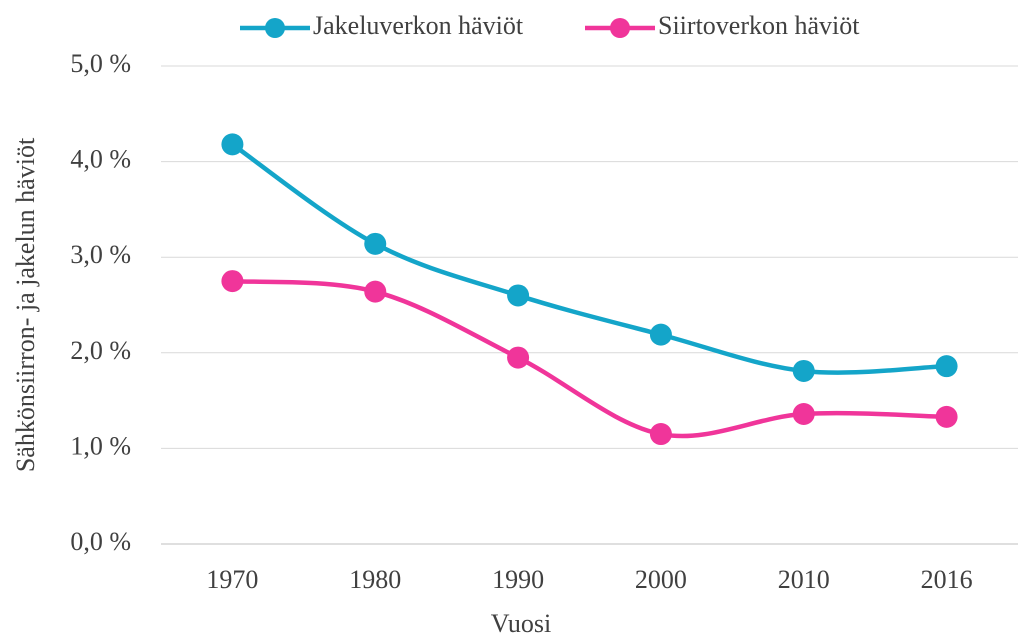  What do you see at coordinates (100, 541) in the screenshot?
I see `y-tick-label: 0,0 %` at bounding box center [100, 541].